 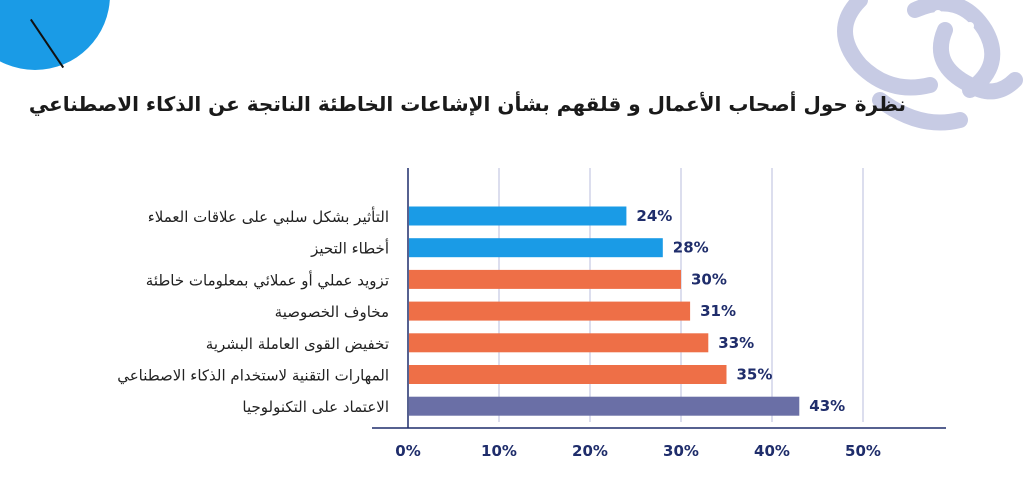 I want to click on x-tick-label: 0%, so click(x=407, y=451).